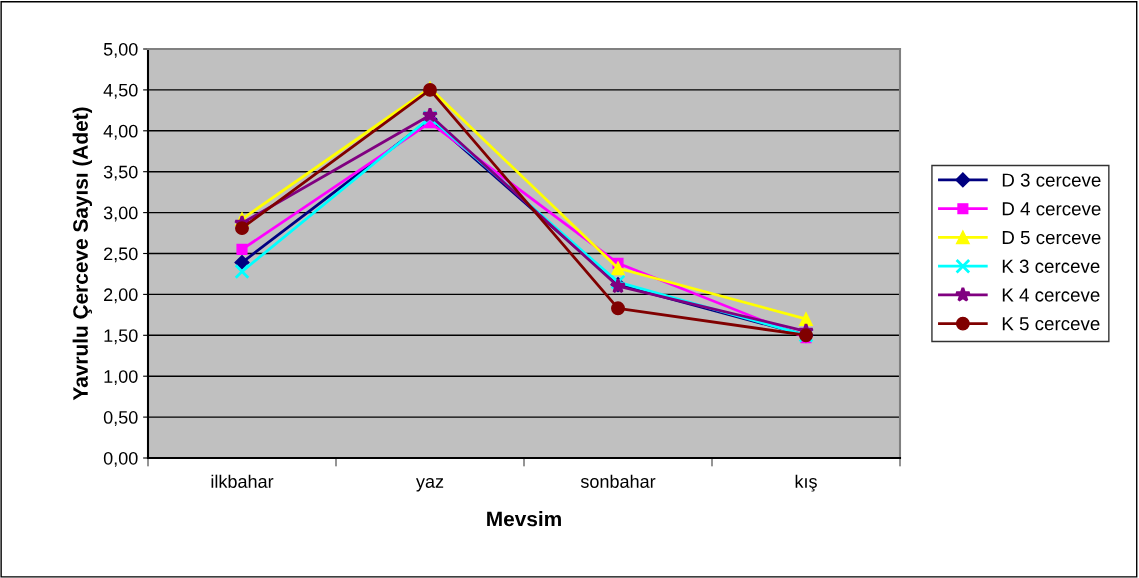 The width and height of the screenshot is (1139, 578). What do you see at coordinates (1051, 180) in the screenshot?
I see `legend-label: D 3 cerceve` at bounding box center [1051, 180].